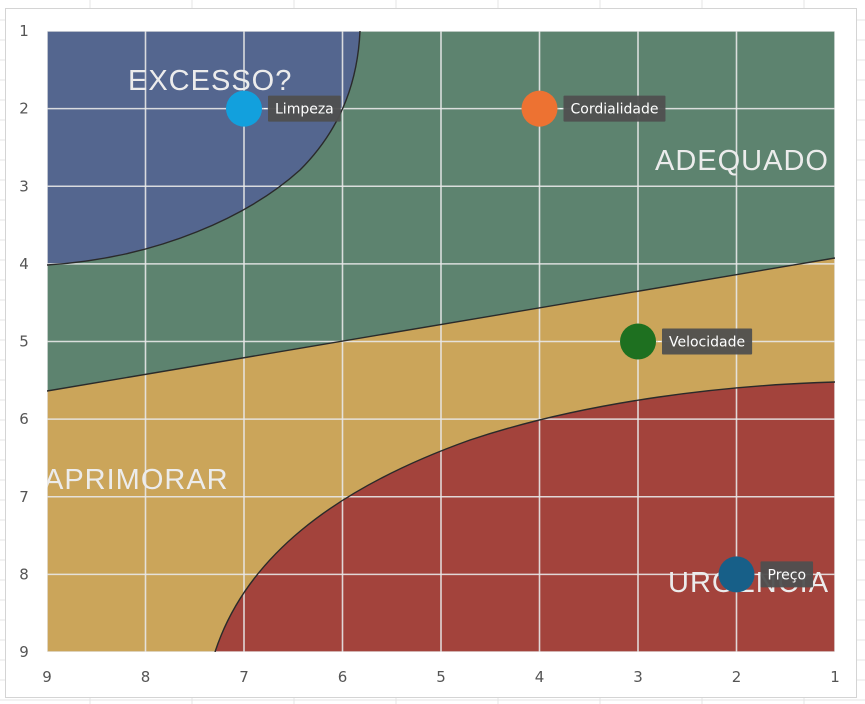  I want to click on x-tick-label: 1, so click(835, 677).